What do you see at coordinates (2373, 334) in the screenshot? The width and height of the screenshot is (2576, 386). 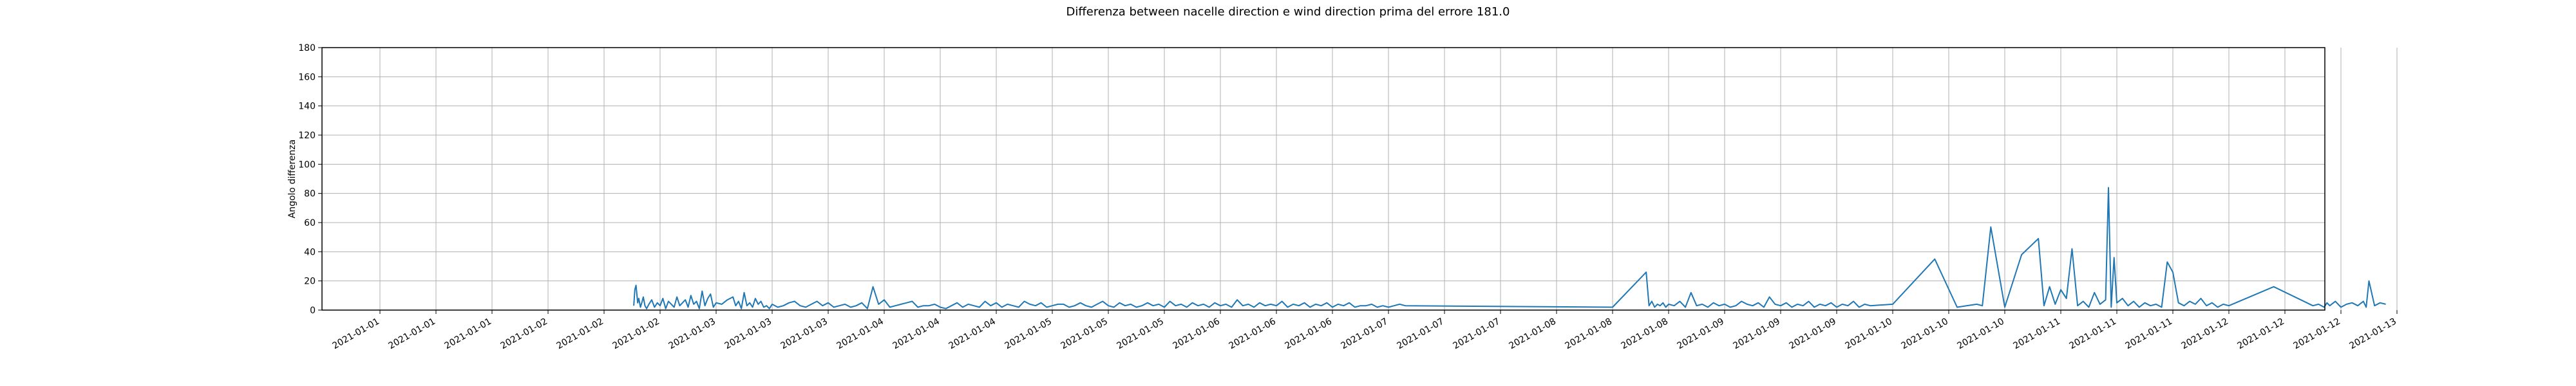 I see `x-tick-label: 2021-01-13` at bounding box center [2373, 334].